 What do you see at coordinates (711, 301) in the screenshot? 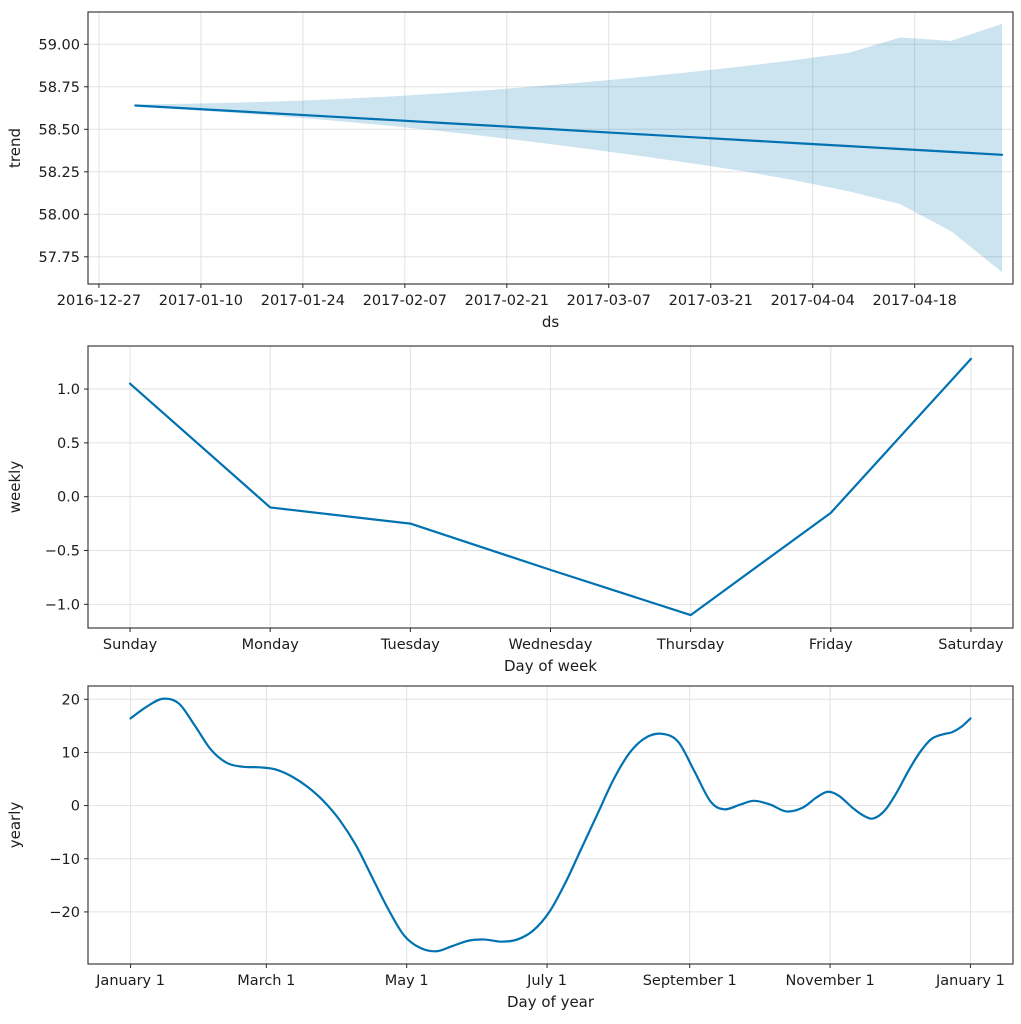
I see `x-tick-label: 2017-03-21` at bounding box center [711, 301].